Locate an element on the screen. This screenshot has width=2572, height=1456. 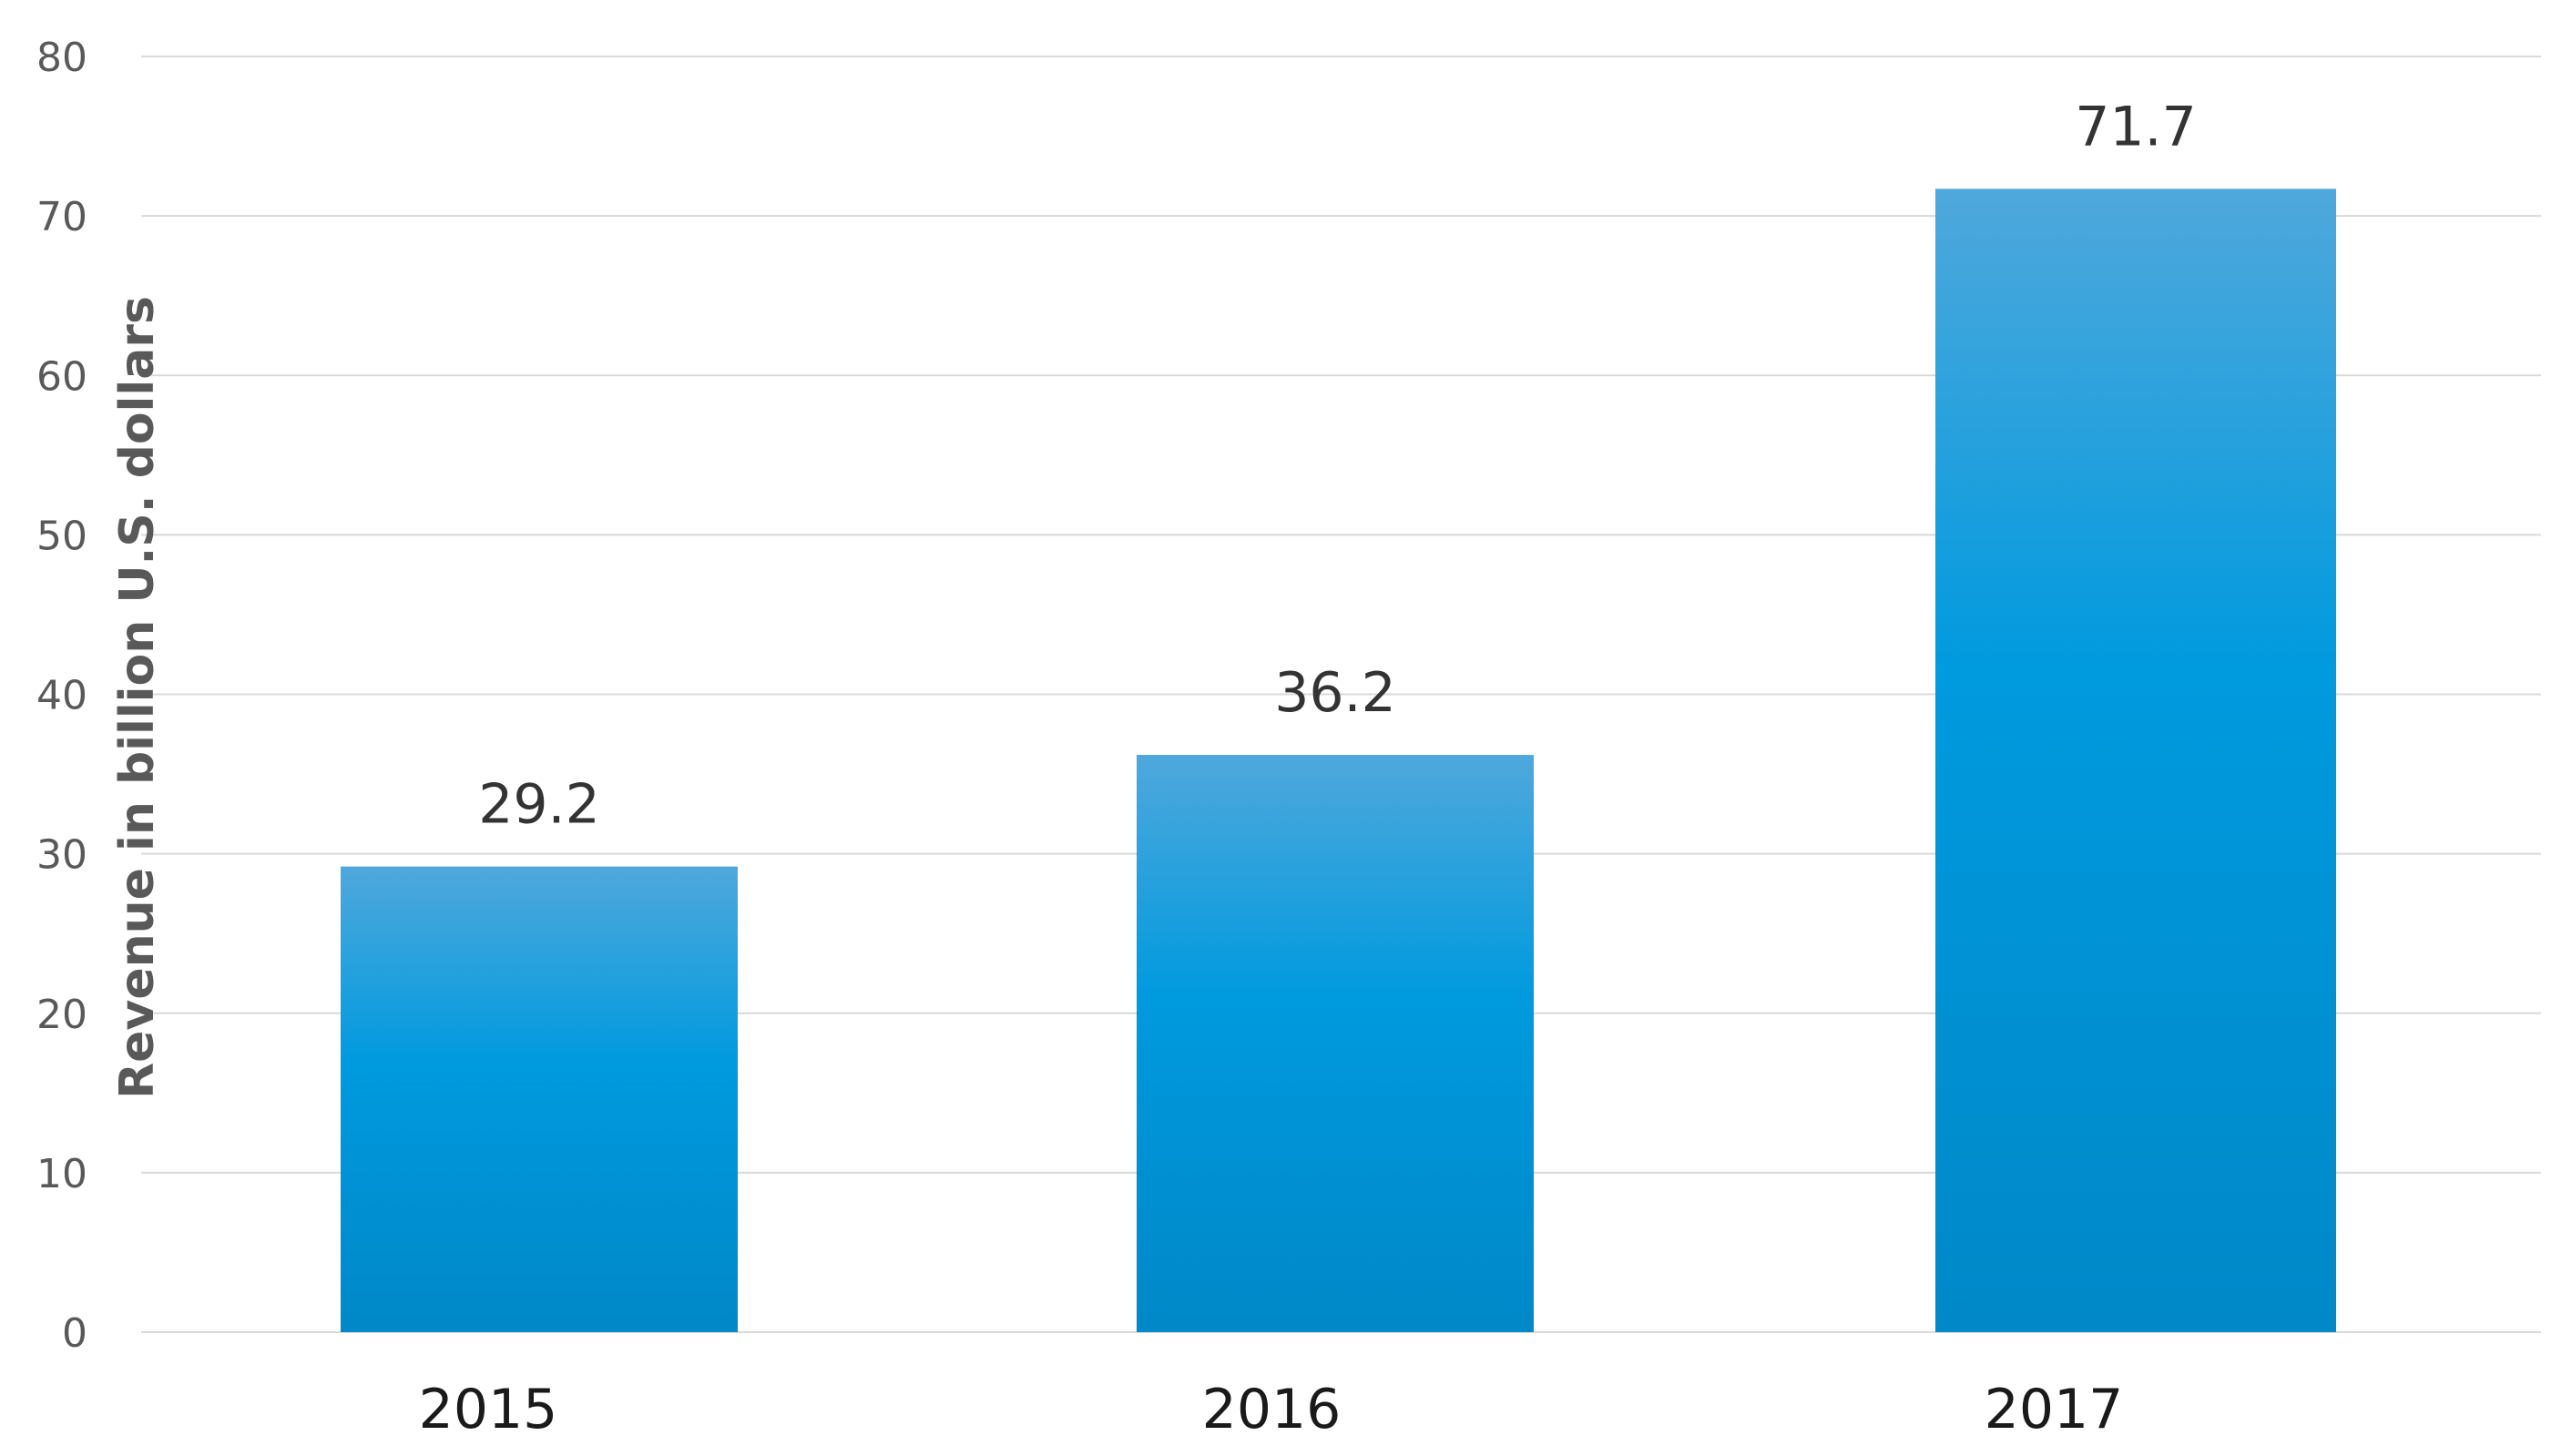
x-category-label-2017: 2017 is located at coordinates (2055, 1409).